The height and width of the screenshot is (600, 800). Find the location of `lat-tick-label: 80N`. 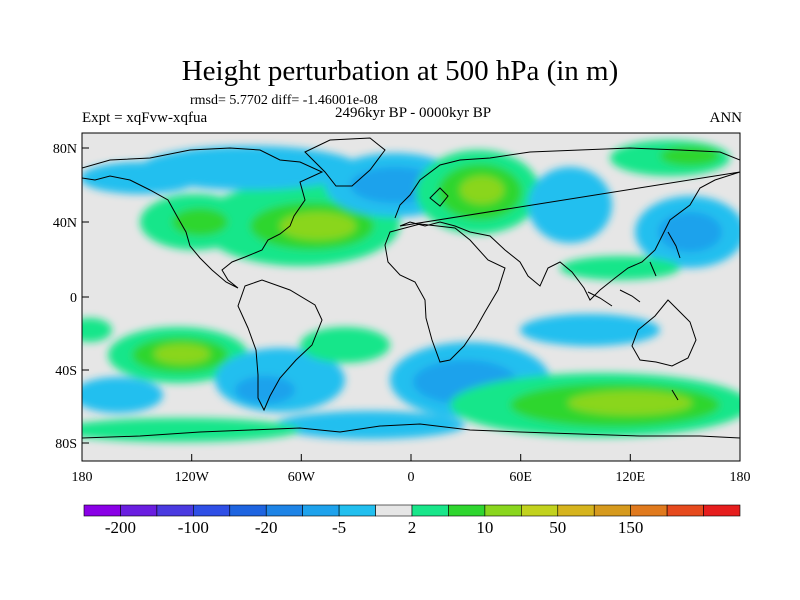

lat-tick-label: 80N is located at coordinates (65, 149).